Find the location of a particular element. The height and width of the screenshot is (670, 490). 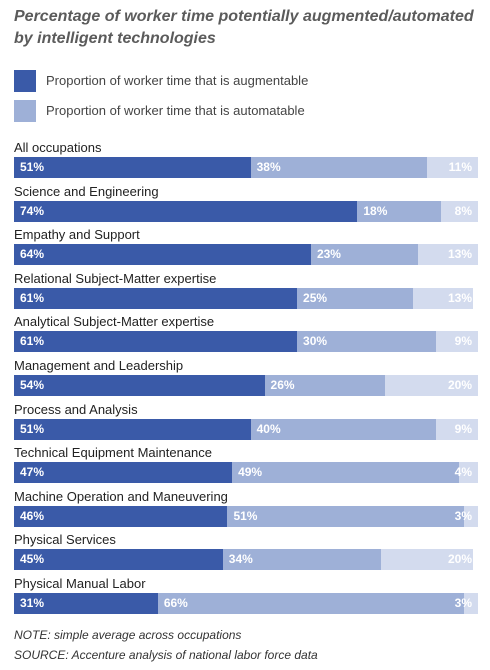

data-label: 26% is located at coordinates (282, 385).